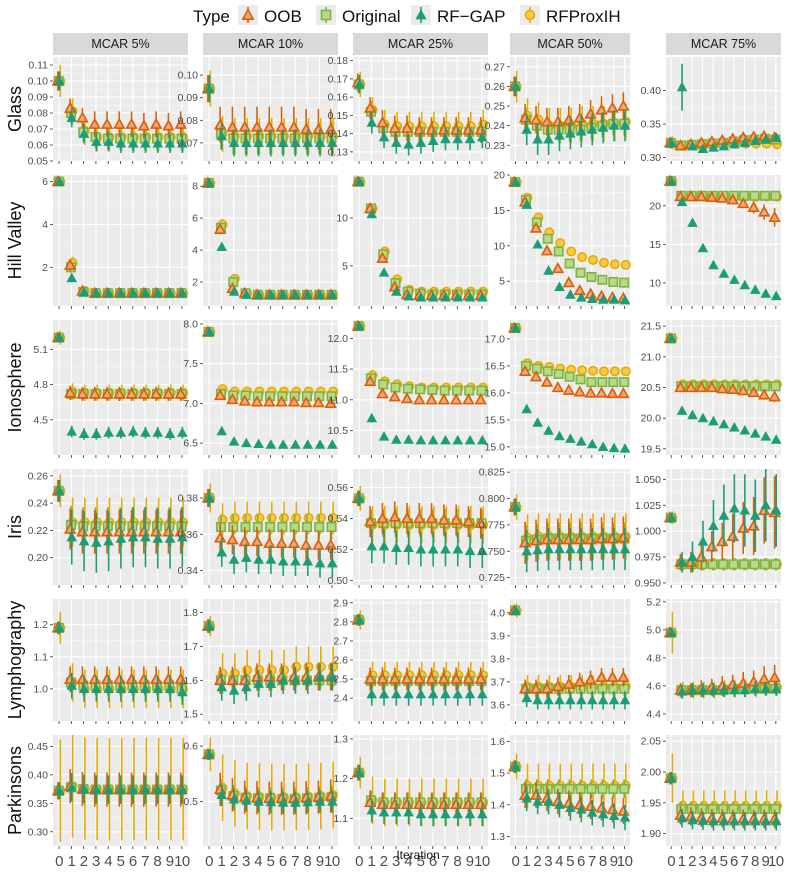  What do you see at coordinates (15, 241) in the screenshot?
I see `row-label: Hill Valley` at bounding box center [15, 241].